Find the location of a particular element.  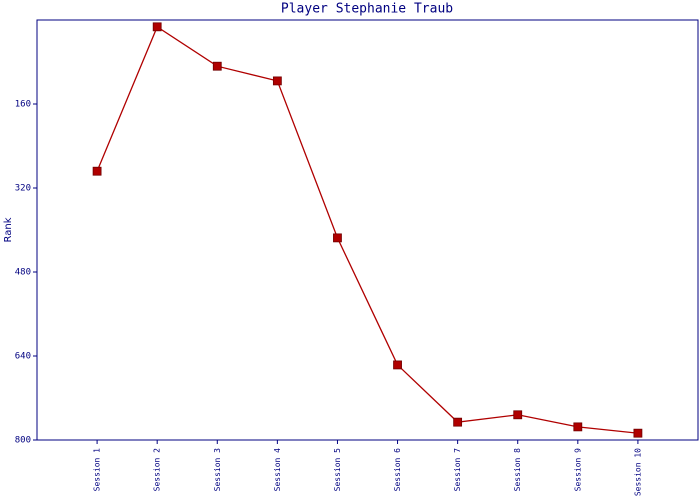

x-tick-label: Session 6 is located at coordinates (397, 470).